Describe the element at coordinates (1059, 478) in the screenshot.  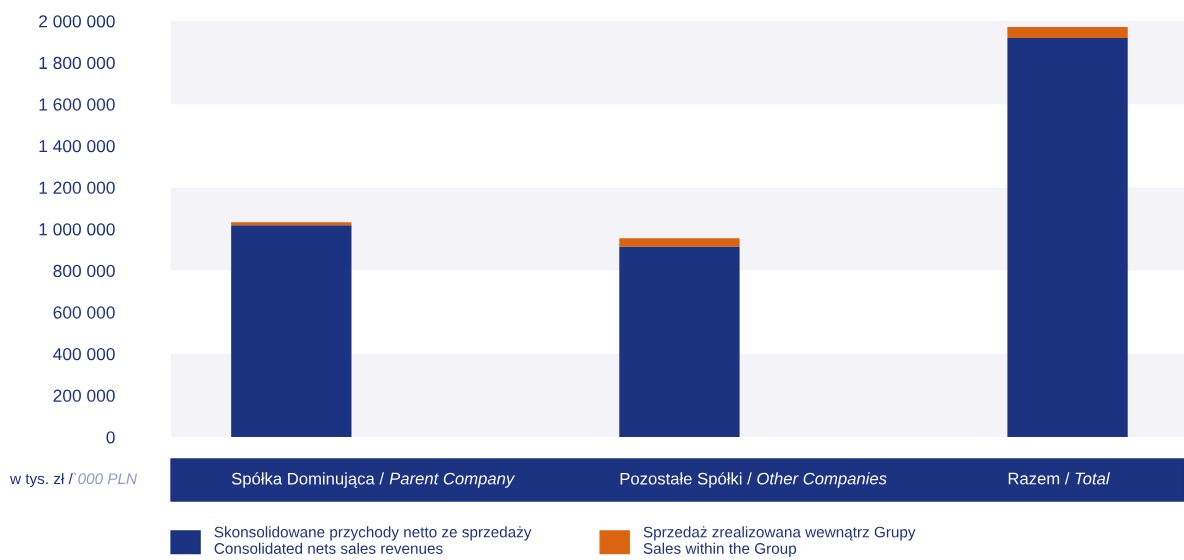
I see `x-tick-label: Razem / Total` at that location.